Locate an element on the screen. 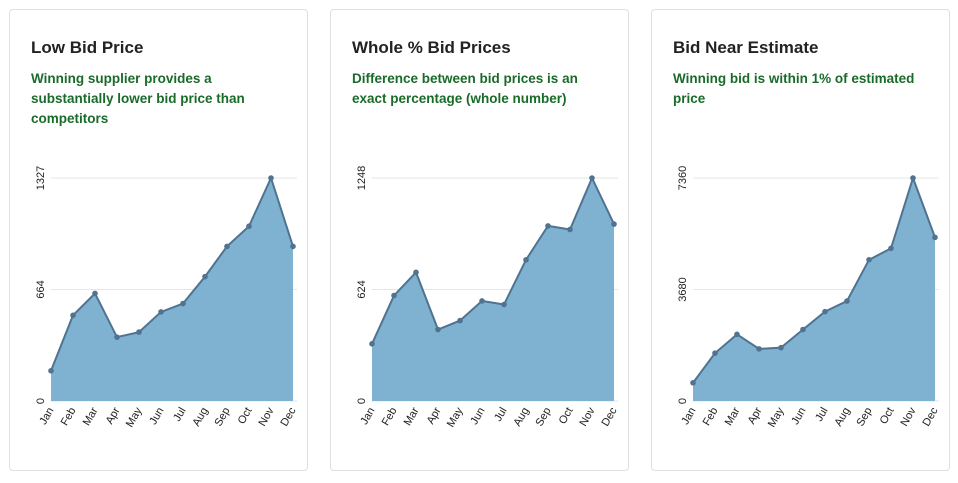 Image resolution: width=958 pixels, height=483 pixels. y-tick-label: 1327 is located at coordinates (41, 178).